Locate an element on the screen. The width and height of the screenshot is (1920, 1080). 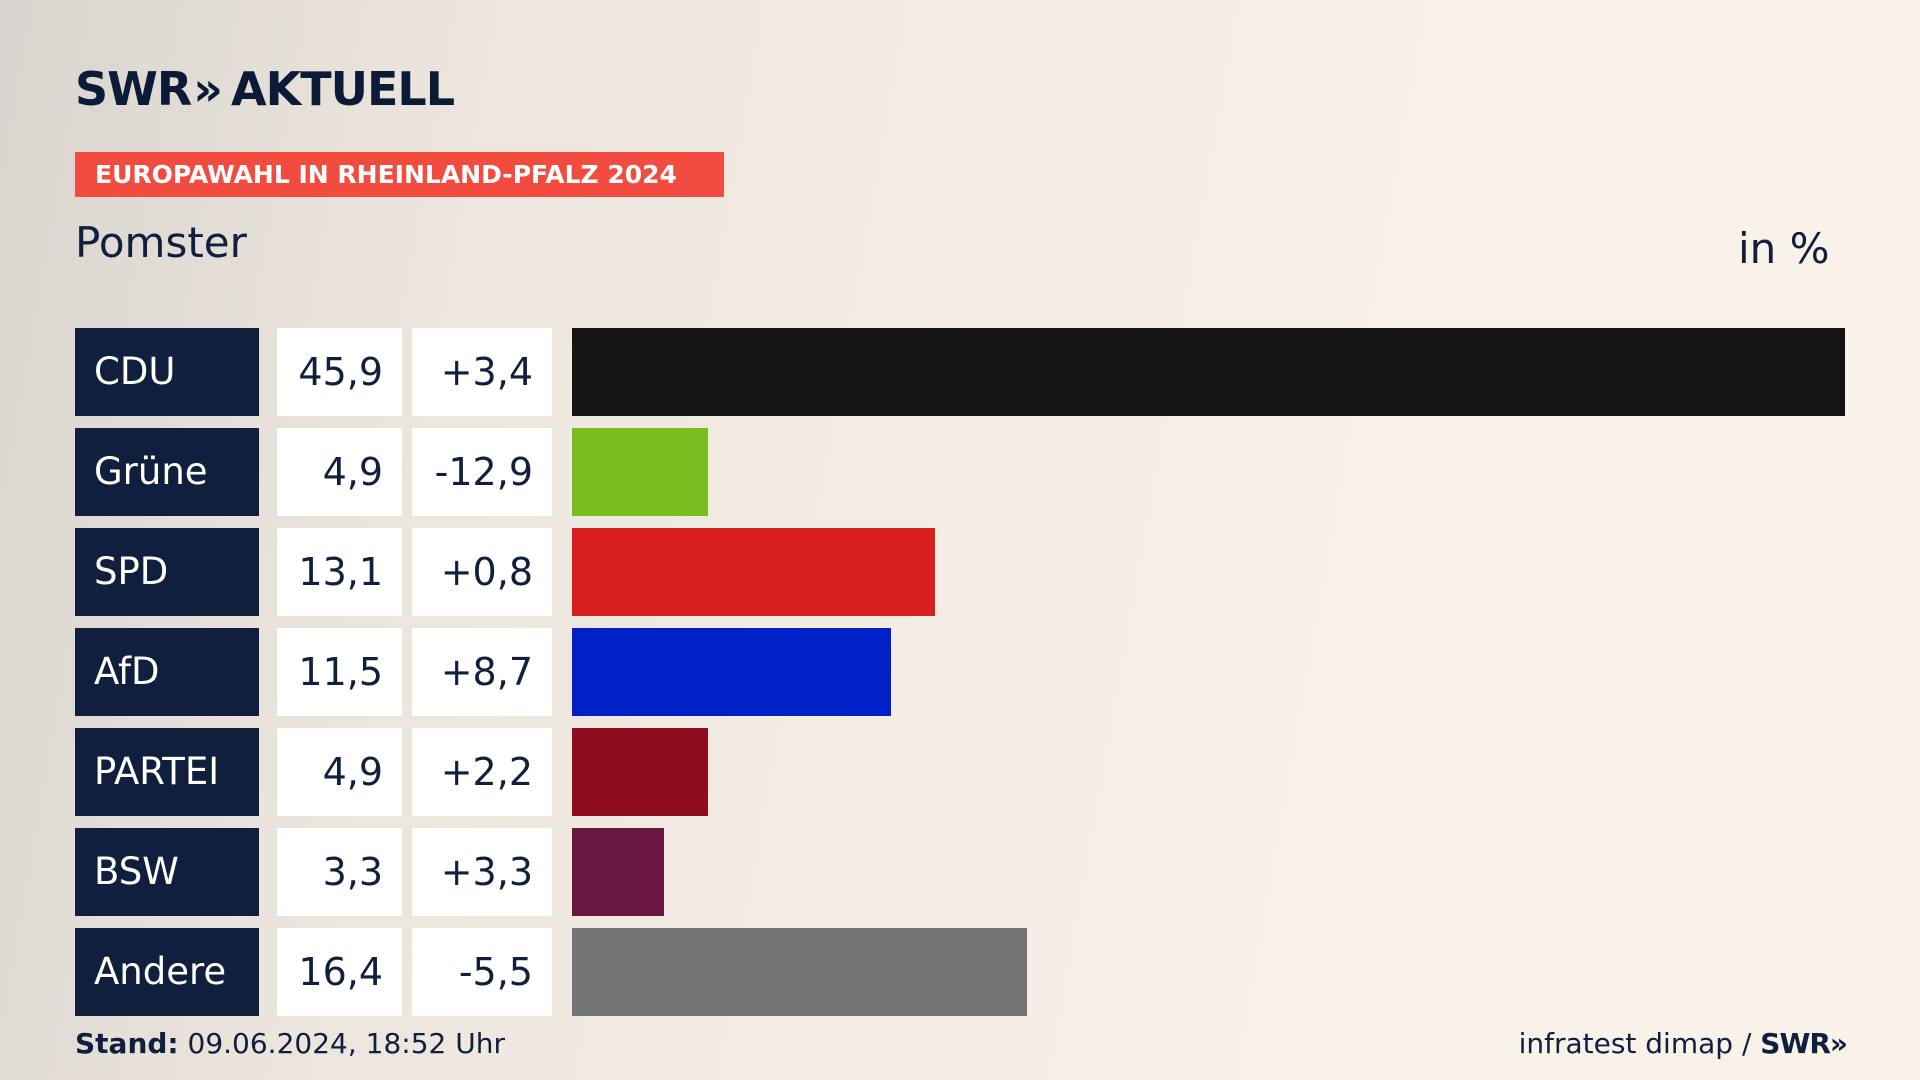
vote-change-value: +8,7 is located at coordinates (482, 672).